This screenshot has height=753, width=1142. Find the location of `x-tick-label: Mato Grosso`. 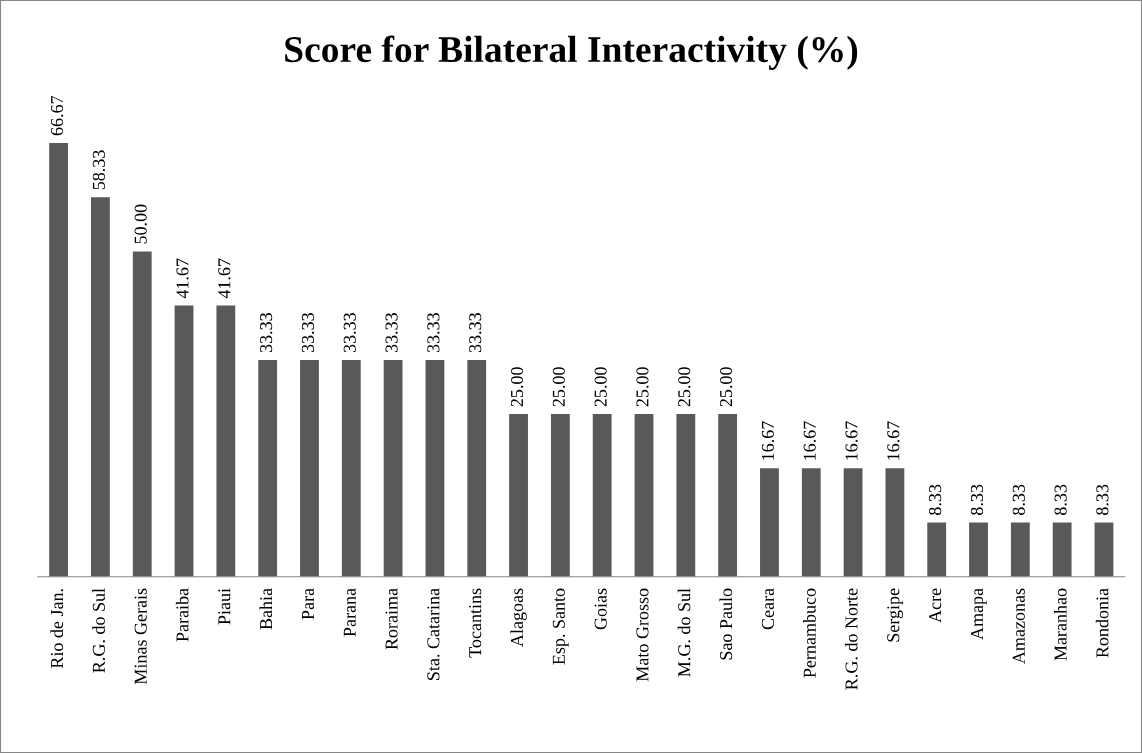

x-tick-label: Mato Grosso is located at coordinates (642, 635).